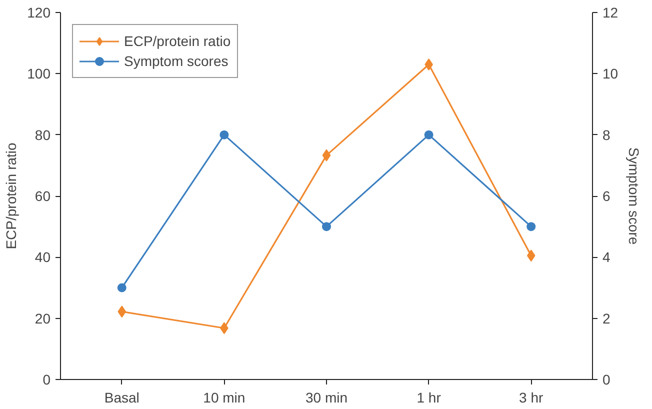 This screenshot has height=409, width=652. What do you see at coordinates (39, 74) in the screenshot?
I see `y-tick-label: 100` at bounding box center [39, 74].